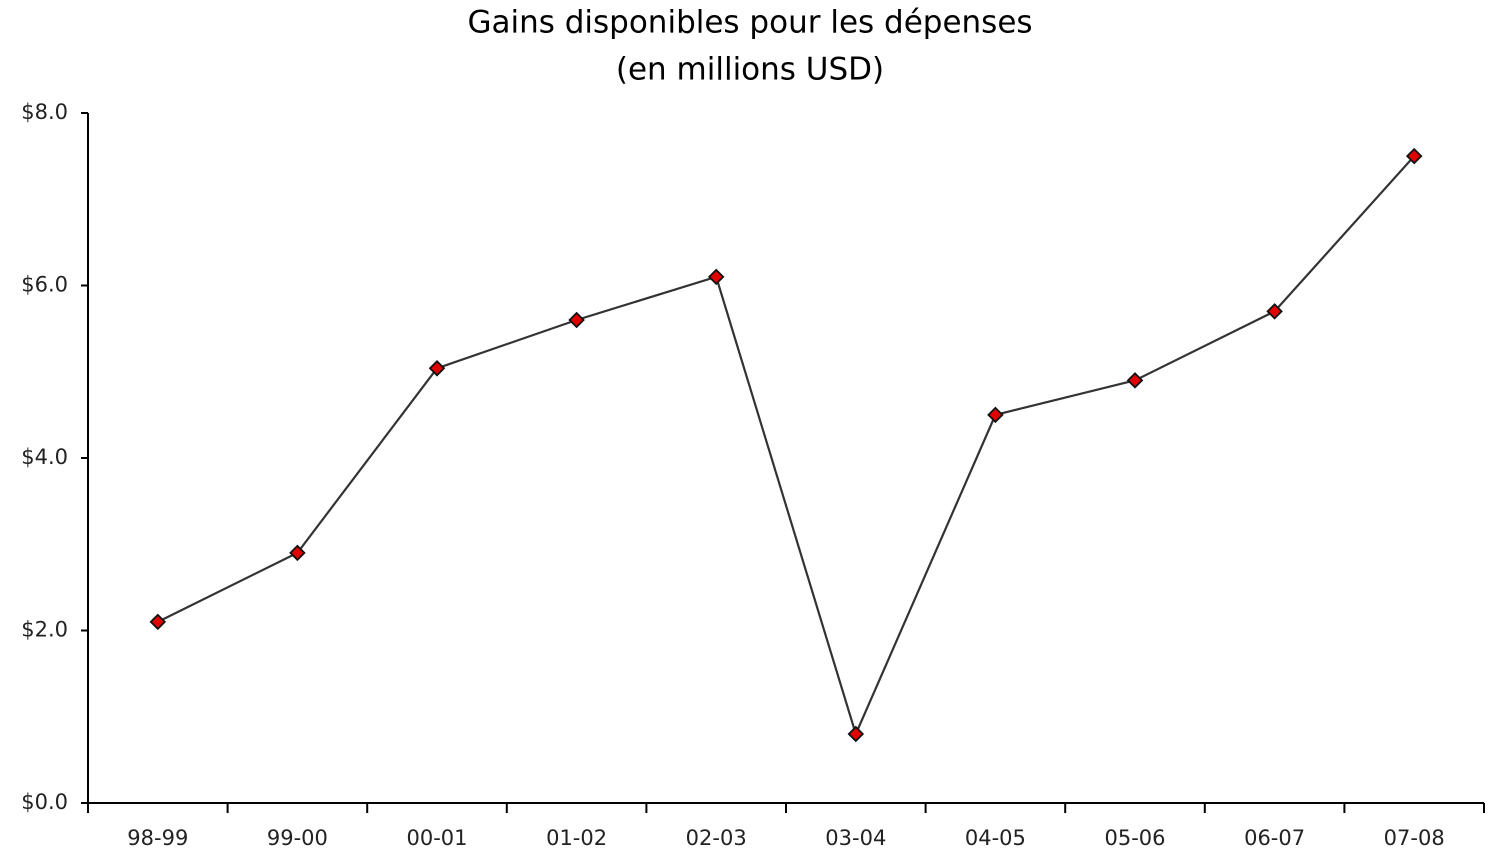  What do you see at coordinates (157, 838) in the screenshot?
I see `x-tick-label: 98-99` at bounding box center [157, 838].